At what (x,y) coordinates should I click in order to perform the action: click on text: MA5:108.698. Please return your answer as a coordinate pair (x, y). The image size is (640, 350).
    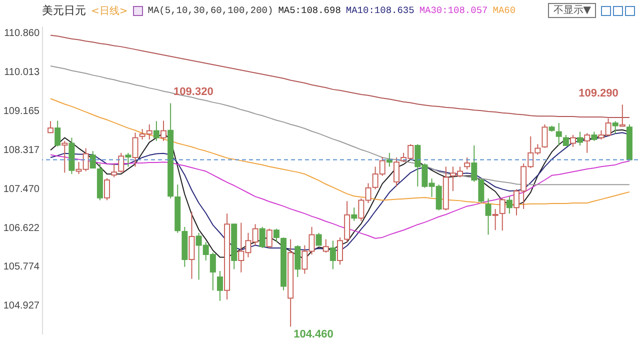
    Looking at the image, I should click on (309, 10).